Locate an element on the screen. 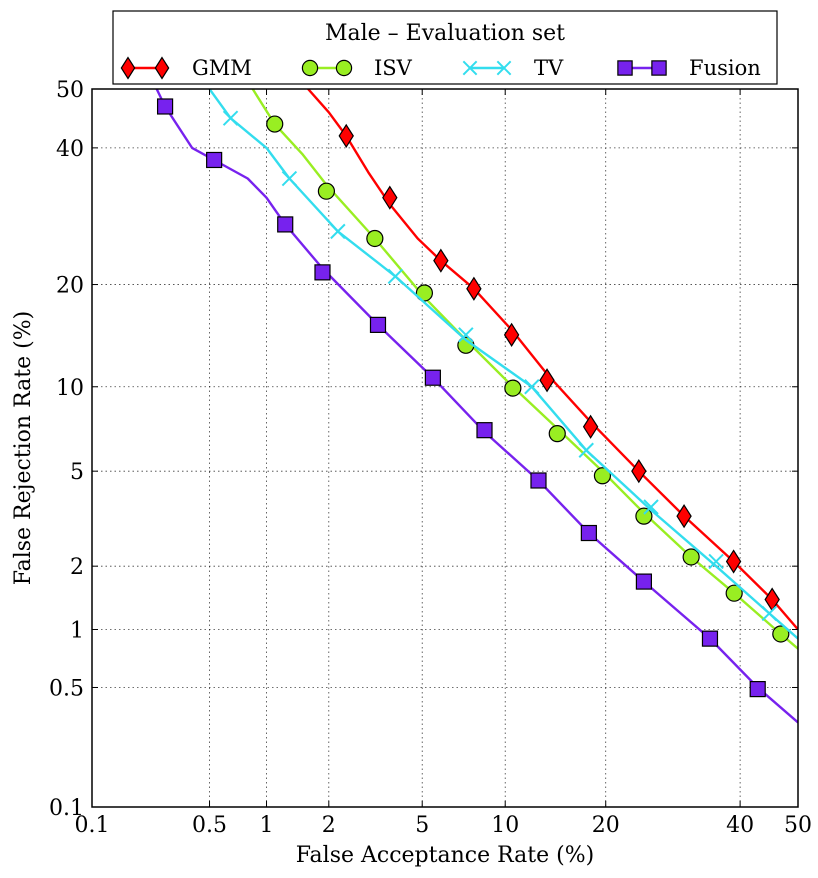 This screenshot has height=878, width=818. x-tick-label: 1 is located at coordinates (267, 825).